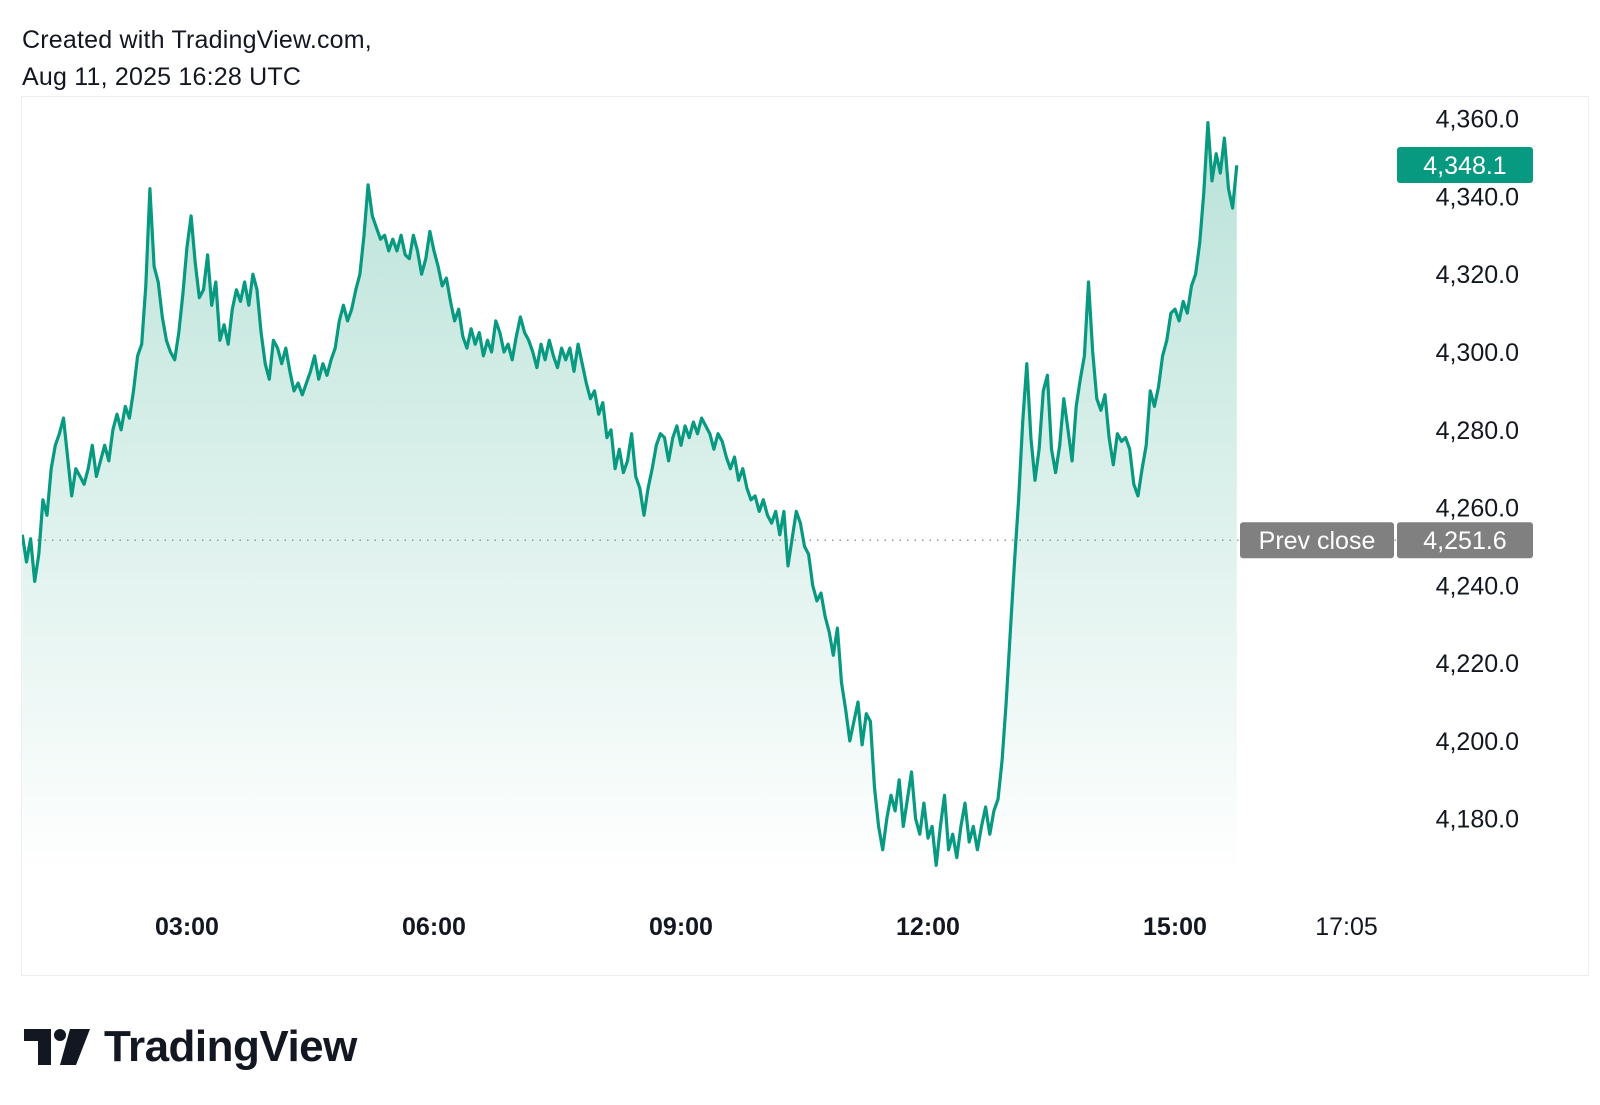 The height and width of the screenshot is (1105, 1600). What do you see at coordinates (434, 927) in the screenshot?
I see `x-tick-label: 06:00` at bounding box center [434, 927].